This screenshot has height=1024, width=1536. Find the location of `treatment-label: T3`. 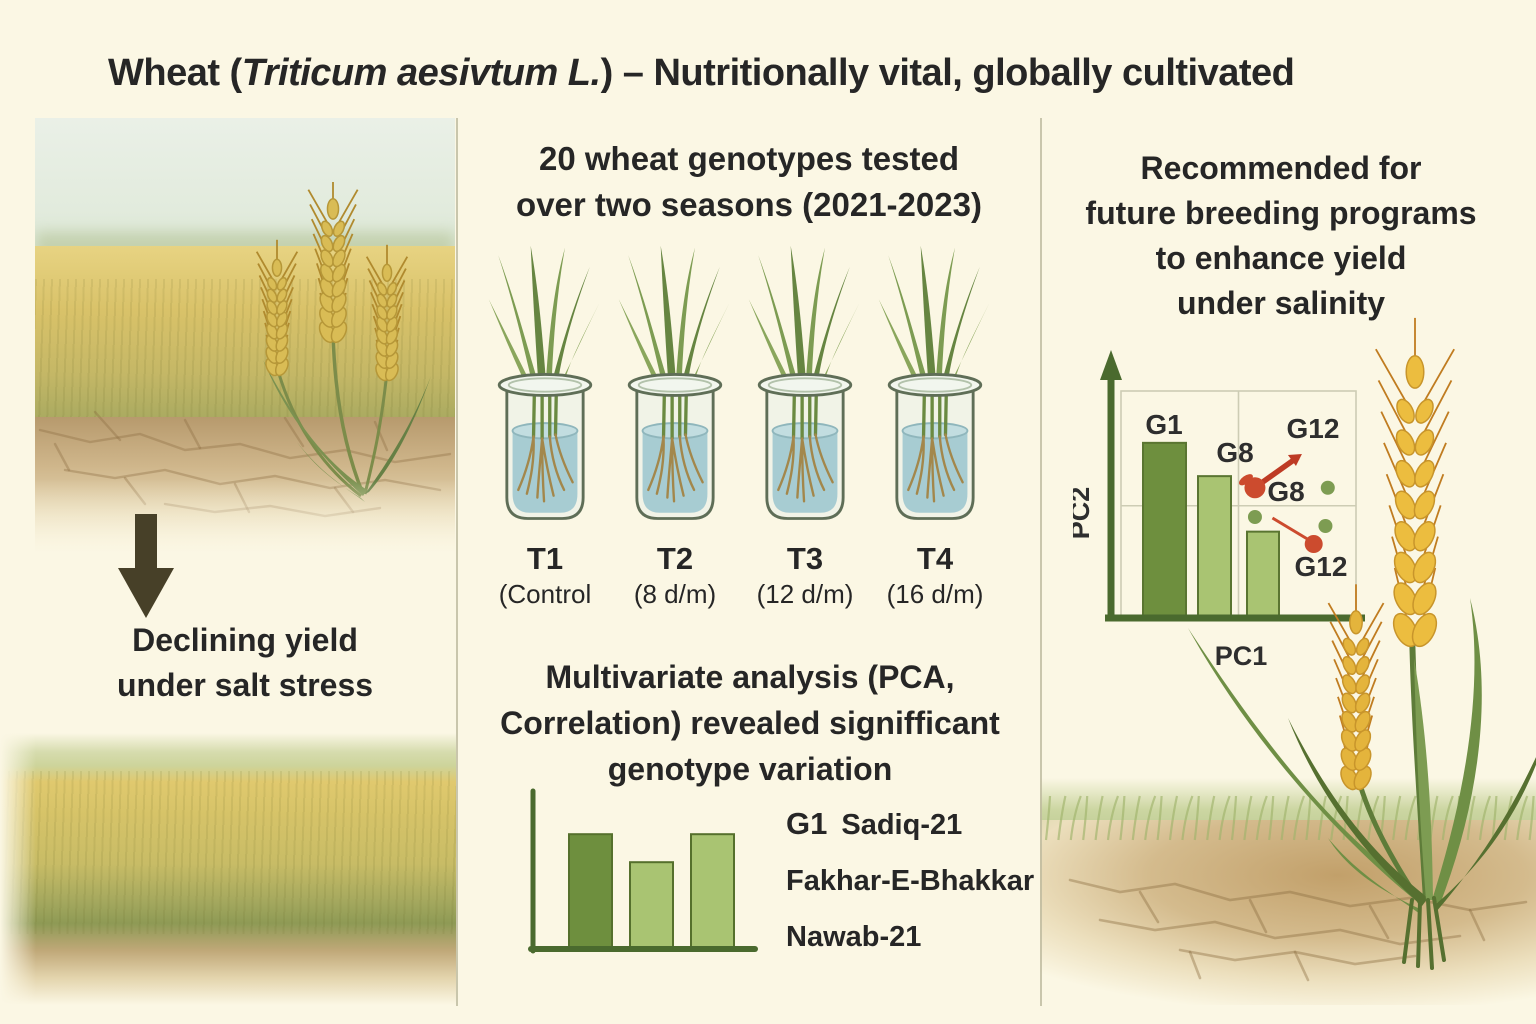

treatment-label: T3 is located at coordinates (805, 558).